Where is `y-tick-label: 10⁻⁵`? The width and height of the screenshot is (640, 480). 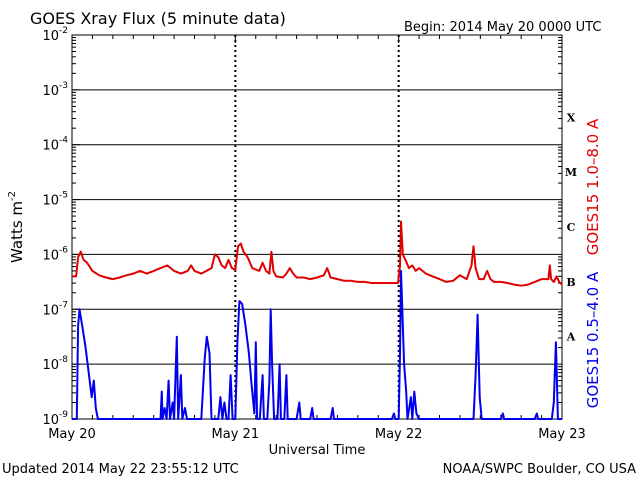 y-tick-label: 10⁻⁵ is located at coordinates (55, 200).